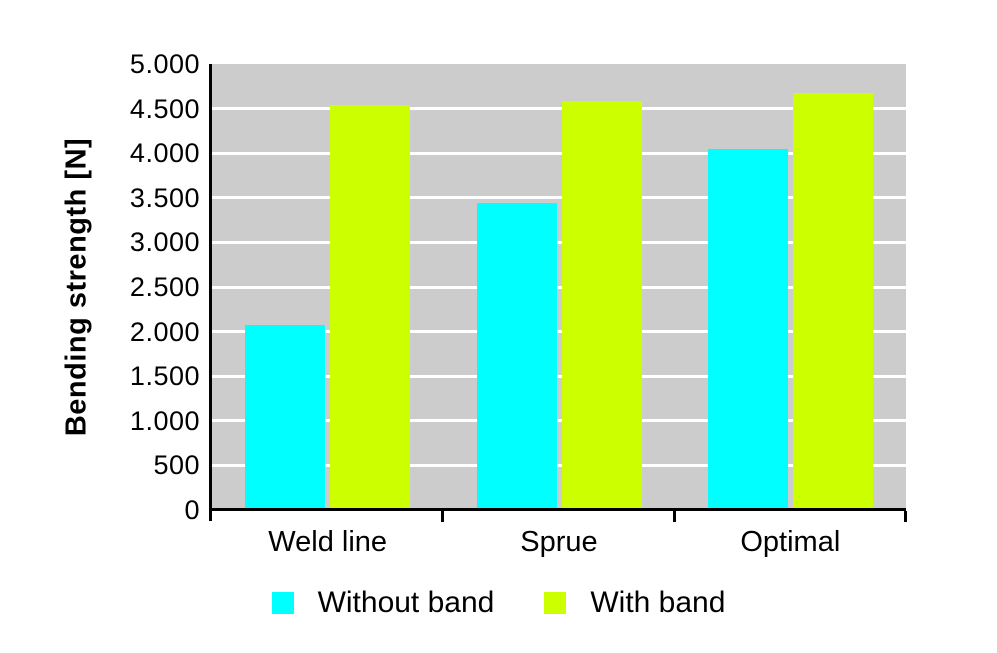  I want to click on bar-without-band-weld-line, so click(285, 417).